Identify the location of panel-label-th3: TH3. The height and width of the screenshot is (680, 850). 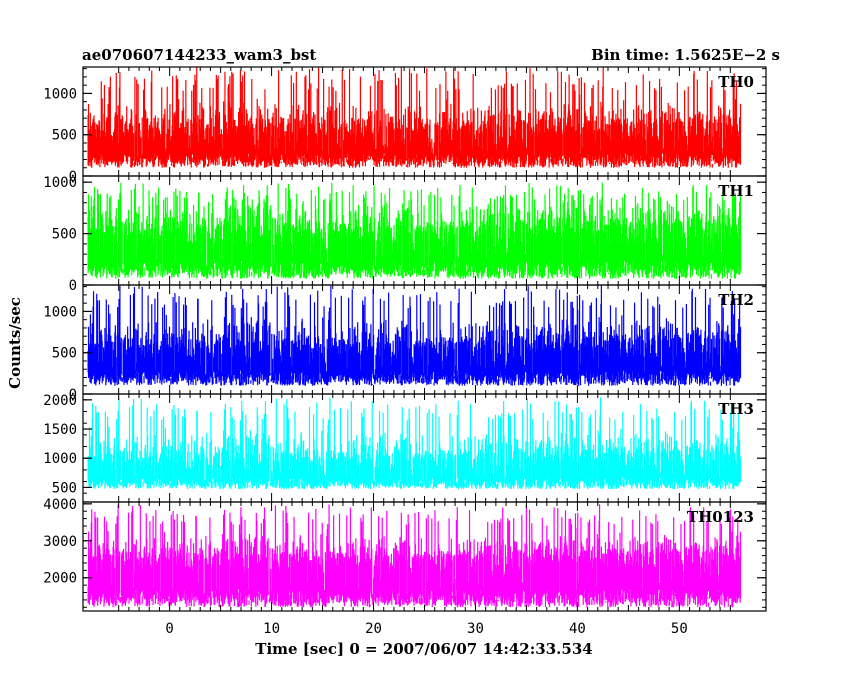
(736, 409).